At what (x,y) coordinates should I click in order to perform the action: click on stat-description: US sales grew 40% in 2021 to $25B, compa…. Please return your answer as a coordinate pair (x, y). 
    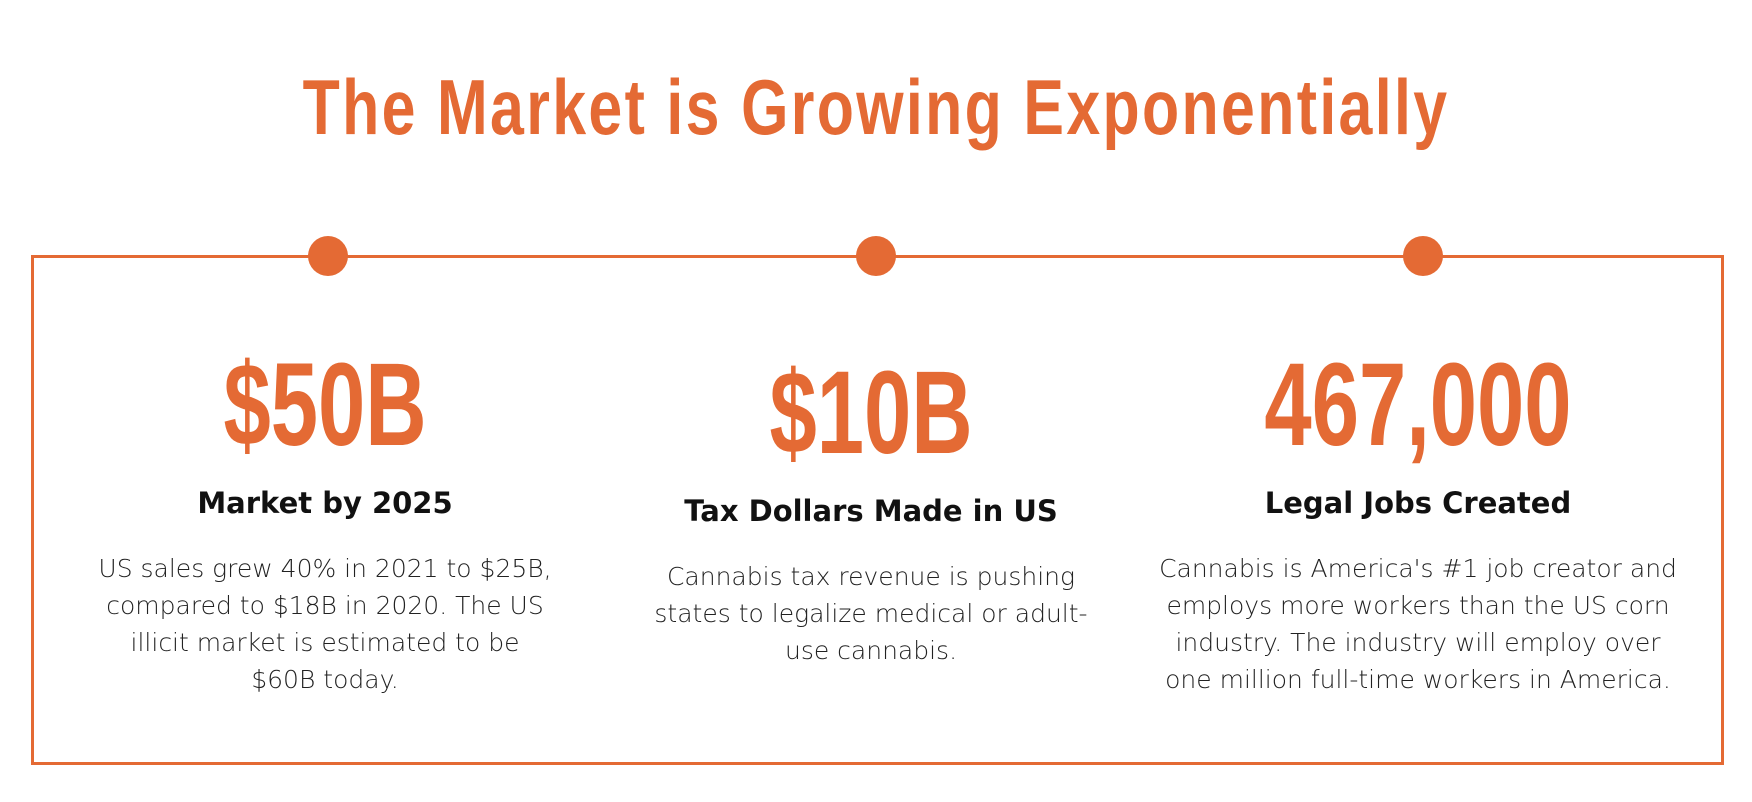
    Looking at the image, I should click on (325, 624).